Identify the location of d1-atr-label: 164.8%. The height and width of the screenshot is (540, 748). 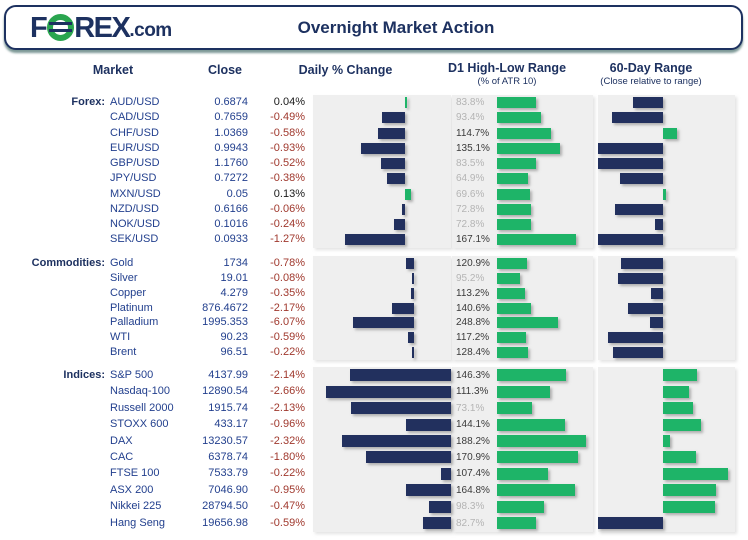
(473, 490).